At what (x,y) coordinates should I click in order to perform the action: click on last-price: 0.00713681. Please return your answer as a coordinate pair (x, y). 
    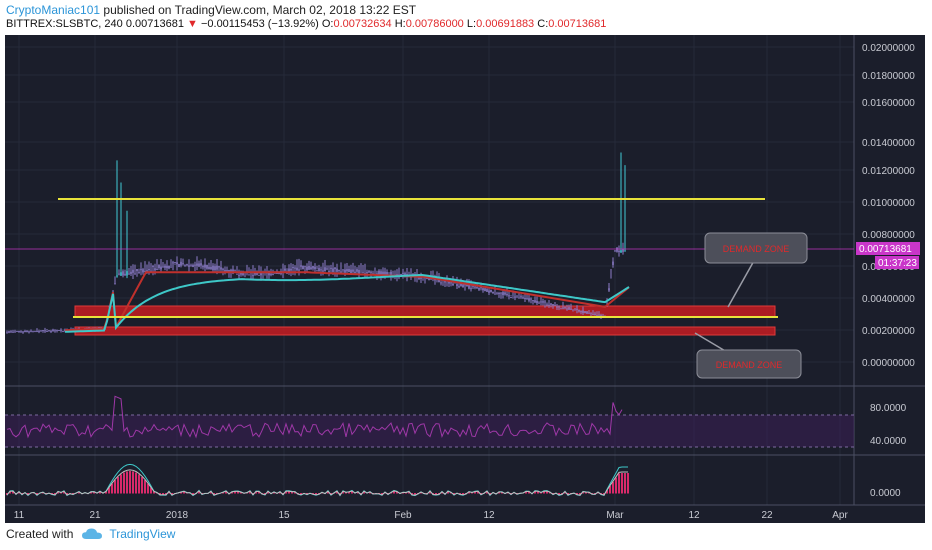
    Looking at the image, I should click on (154, 24).